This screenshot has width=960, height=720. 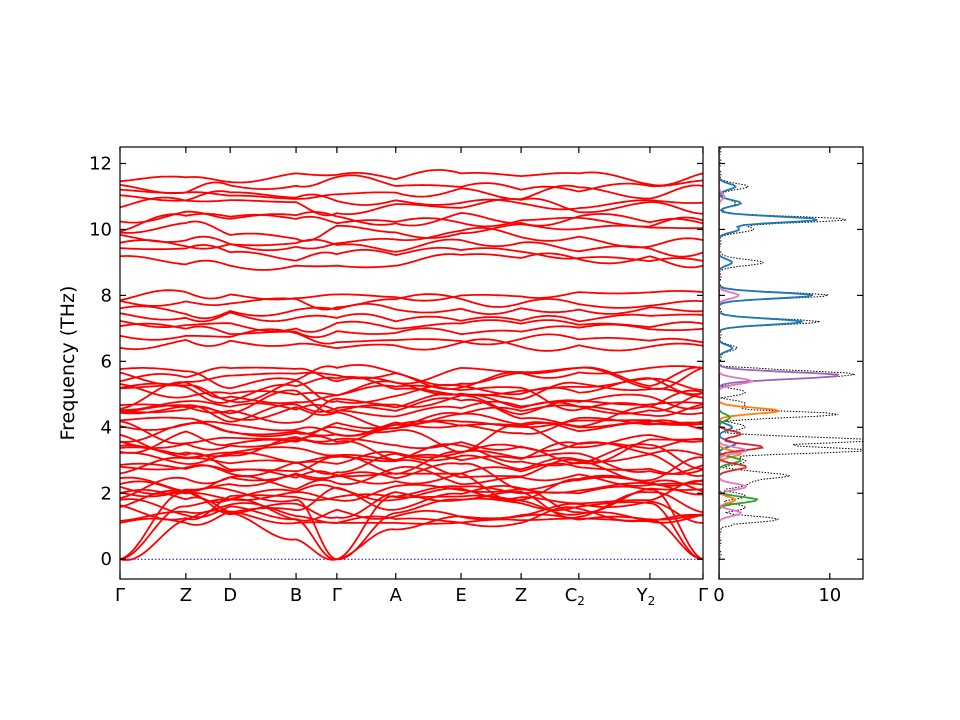 What do you see at coordinates (230, 595) in the screenshot?
I see `x-tick-label: D` at bounding box center [230, 595].